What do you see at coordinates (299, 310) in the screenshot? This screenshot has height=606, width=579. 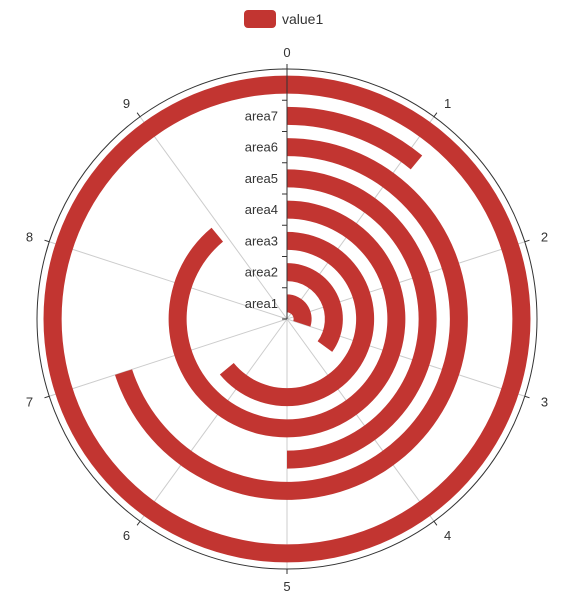 I see `bar-area1` at bounding box center [299, 310].